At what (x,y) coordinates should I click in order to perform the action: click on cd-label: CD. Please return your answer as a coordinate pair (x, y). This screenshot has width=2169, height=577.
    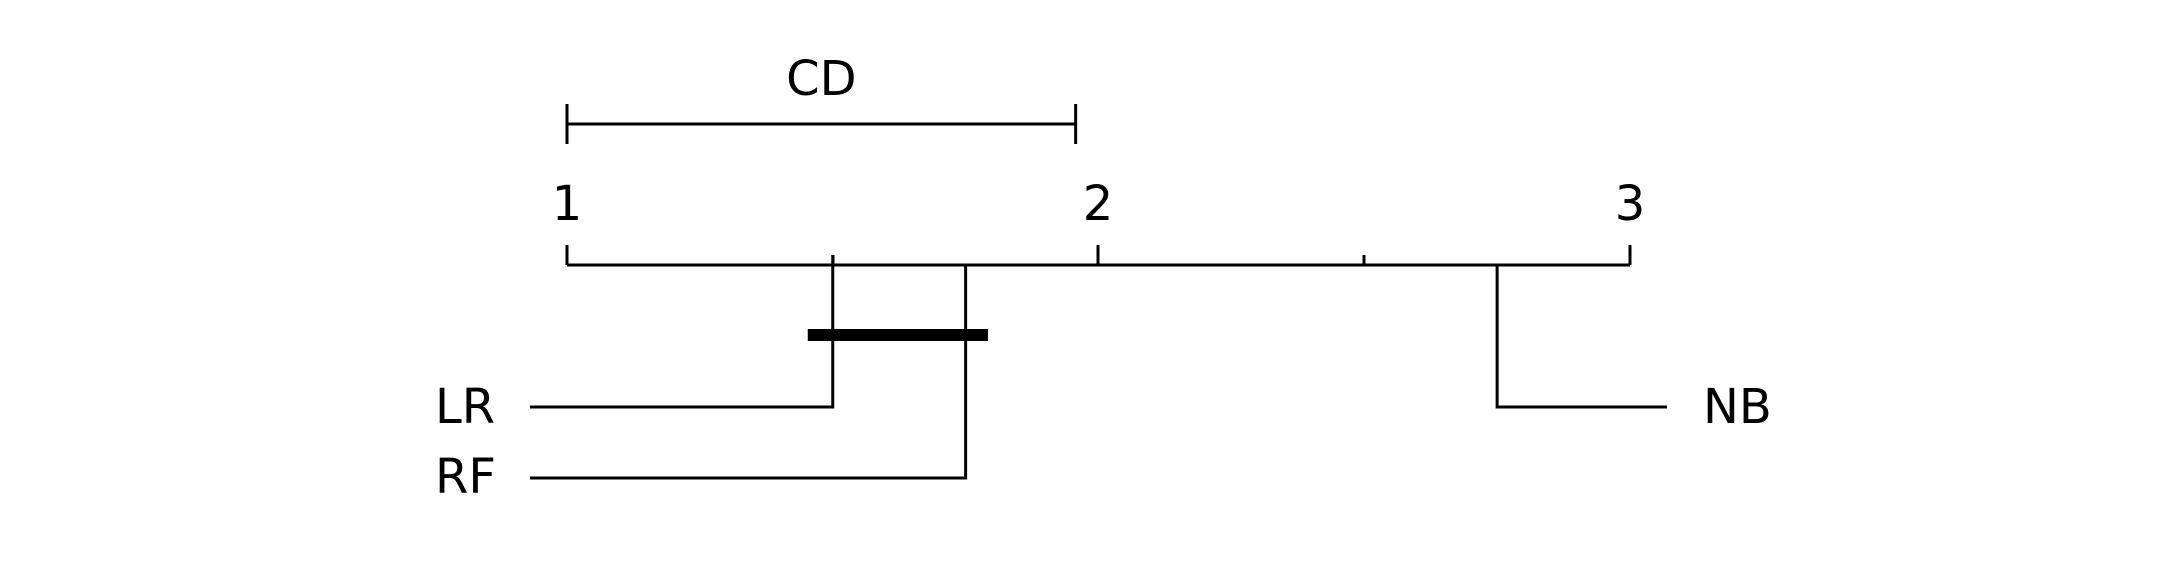
    Looking at the image, I should click on (821, 79).